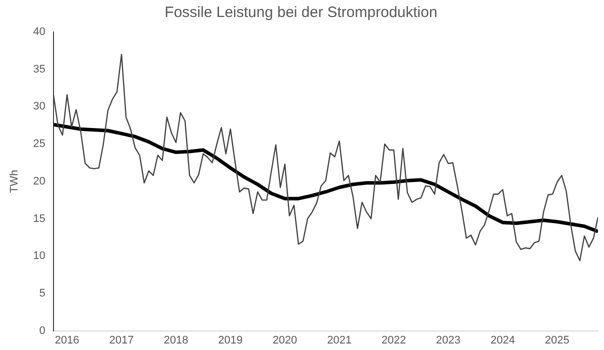 The image size is (604, 350). What do you see at coordinates (230, 340) in the screenshot?
I see `x-tick-label: 2019` at bounding box center [230, 340].